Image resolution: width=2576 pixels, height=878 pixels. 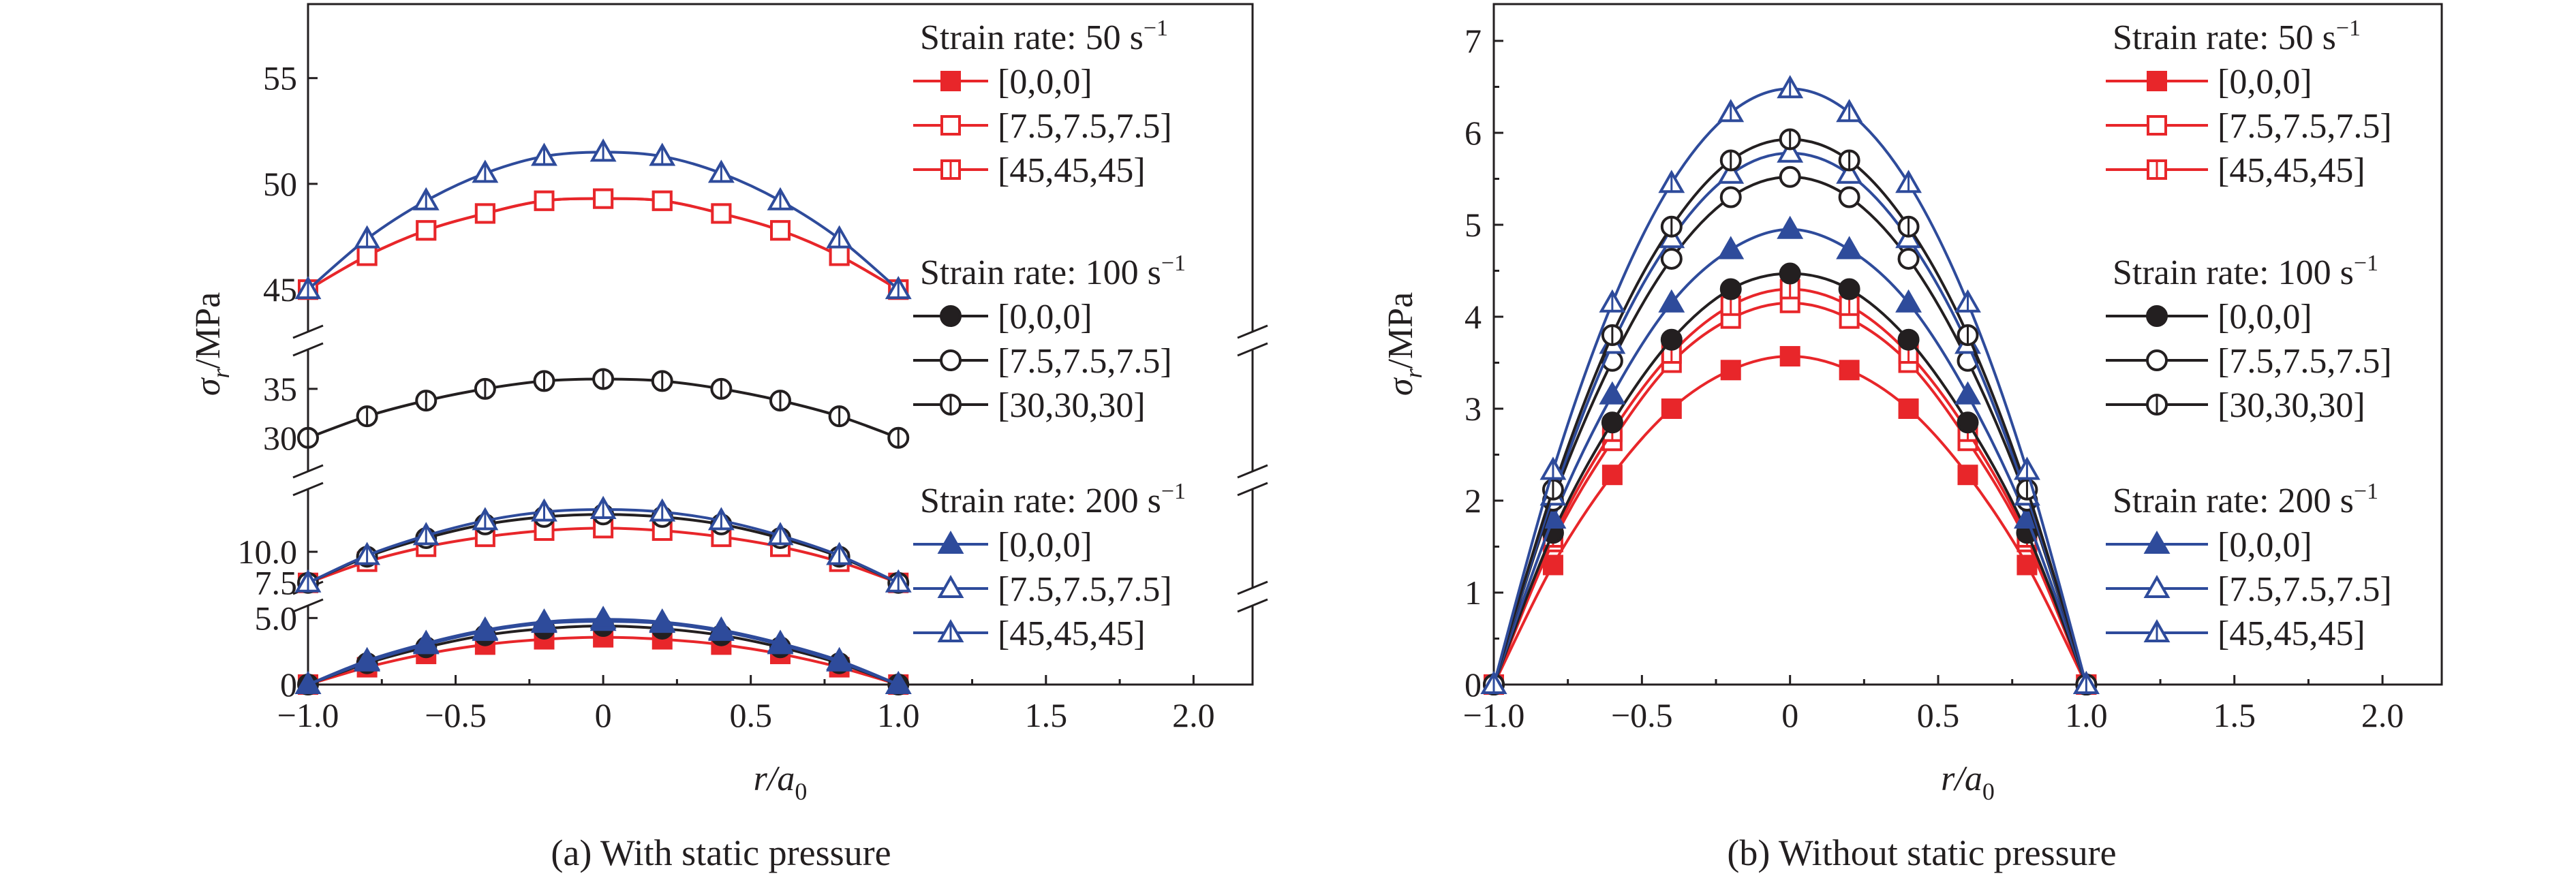 I want to click on x-axis-title: r/a0, so click(x=781, y=782).